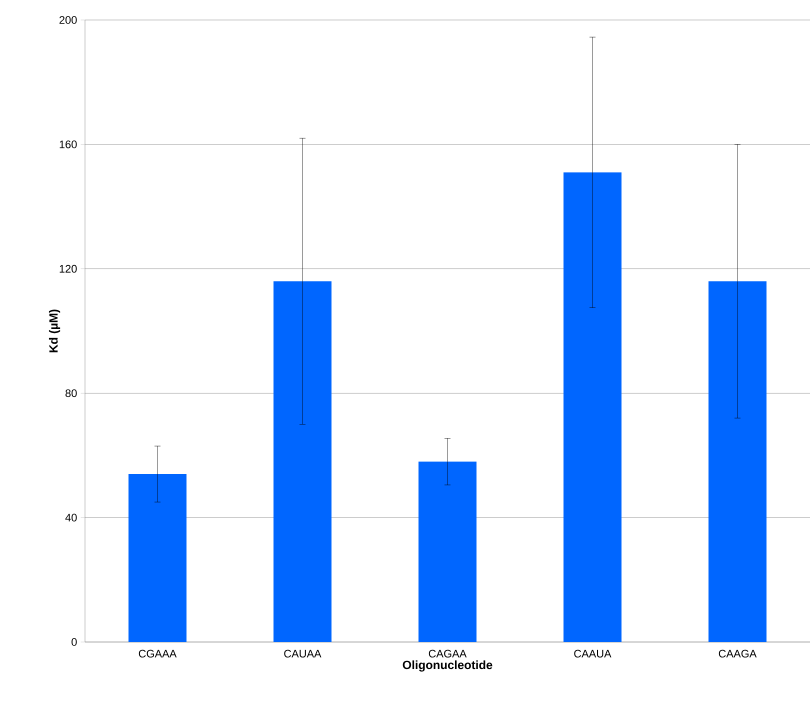  Describe the element at coordinates (447, 654) in the screenshot. I see `x-tick-label: CAGAA` at that location.